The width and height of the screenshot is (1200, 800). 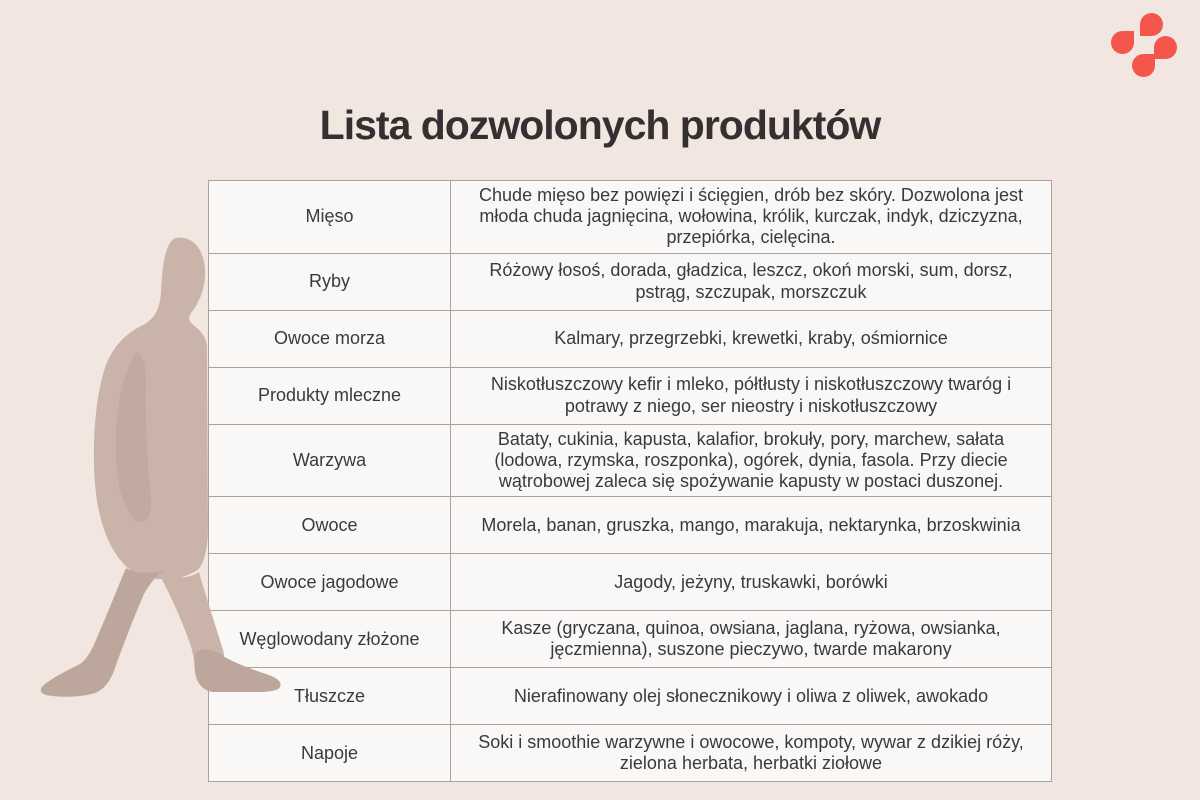 I want to click on category-cell: Węglowodany złożone, so click(x=329, y=639).